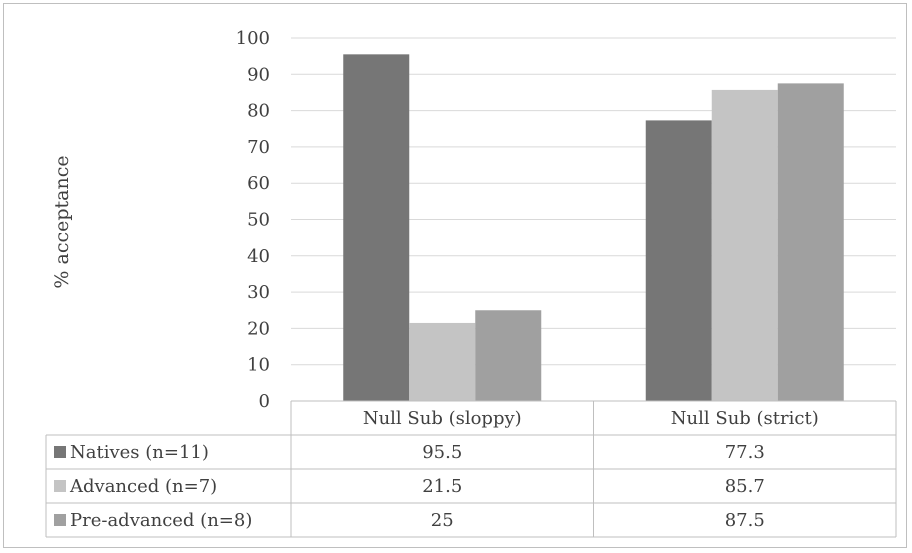  Describe the element at coordinates (258, 111) in the screenshot. I see `y-tick-label: 80` at that location.